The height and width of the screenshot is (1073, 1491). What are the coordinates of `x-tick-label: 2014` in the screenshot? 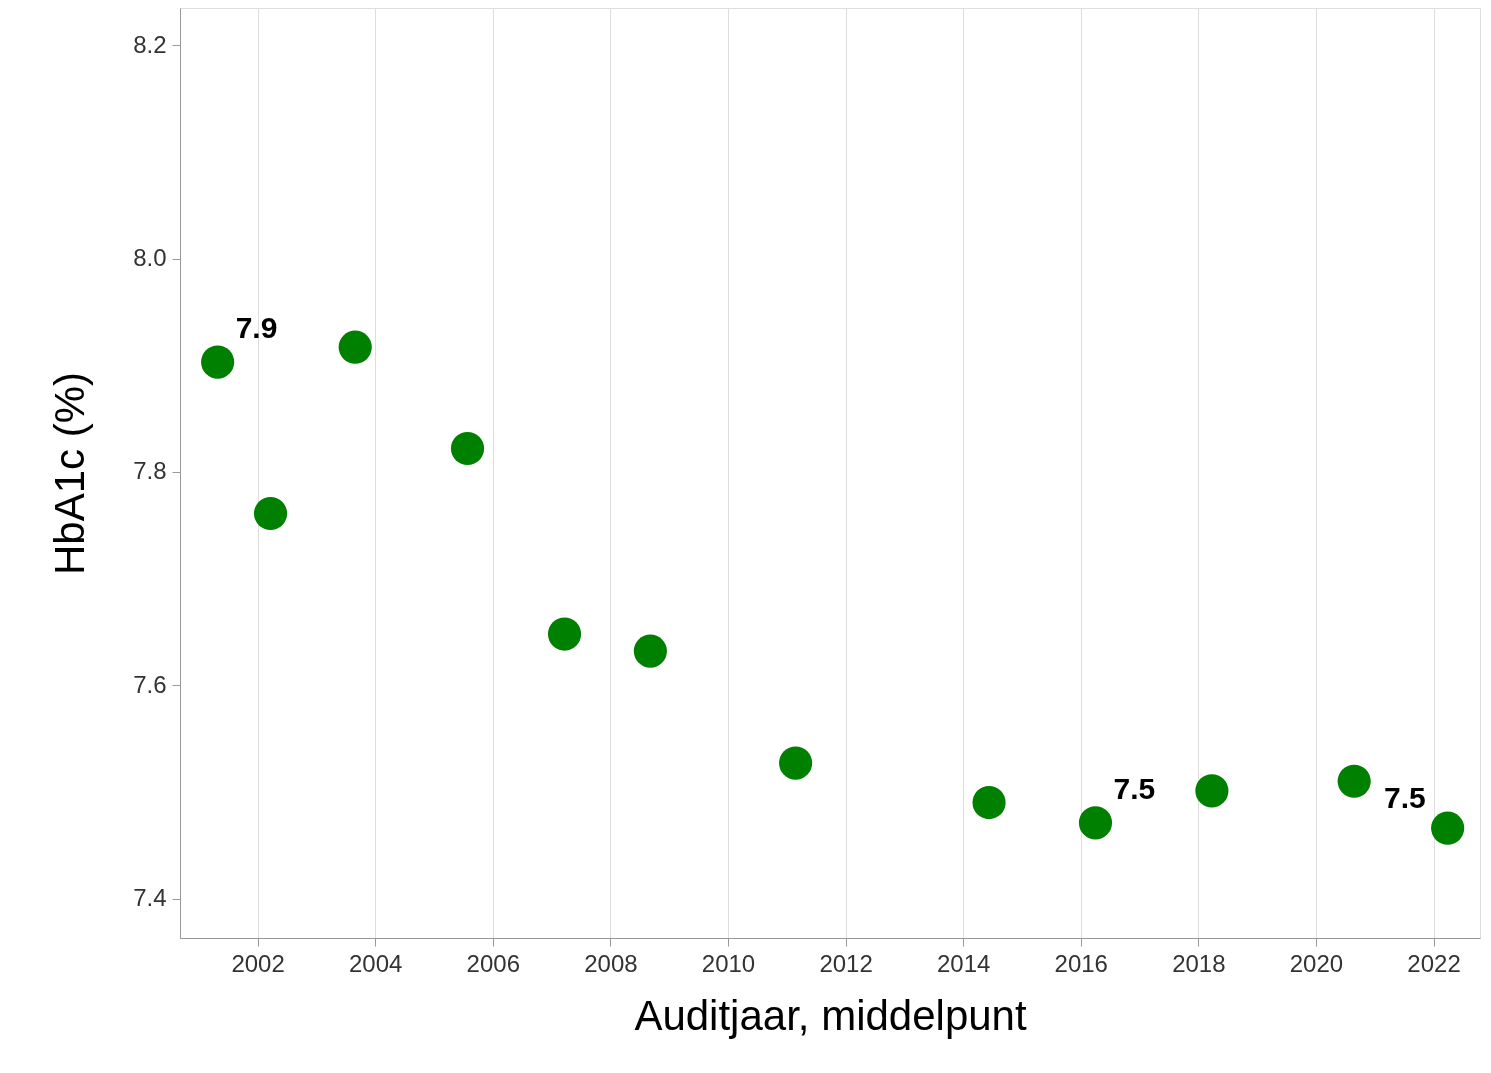 It's located at (963, 963).